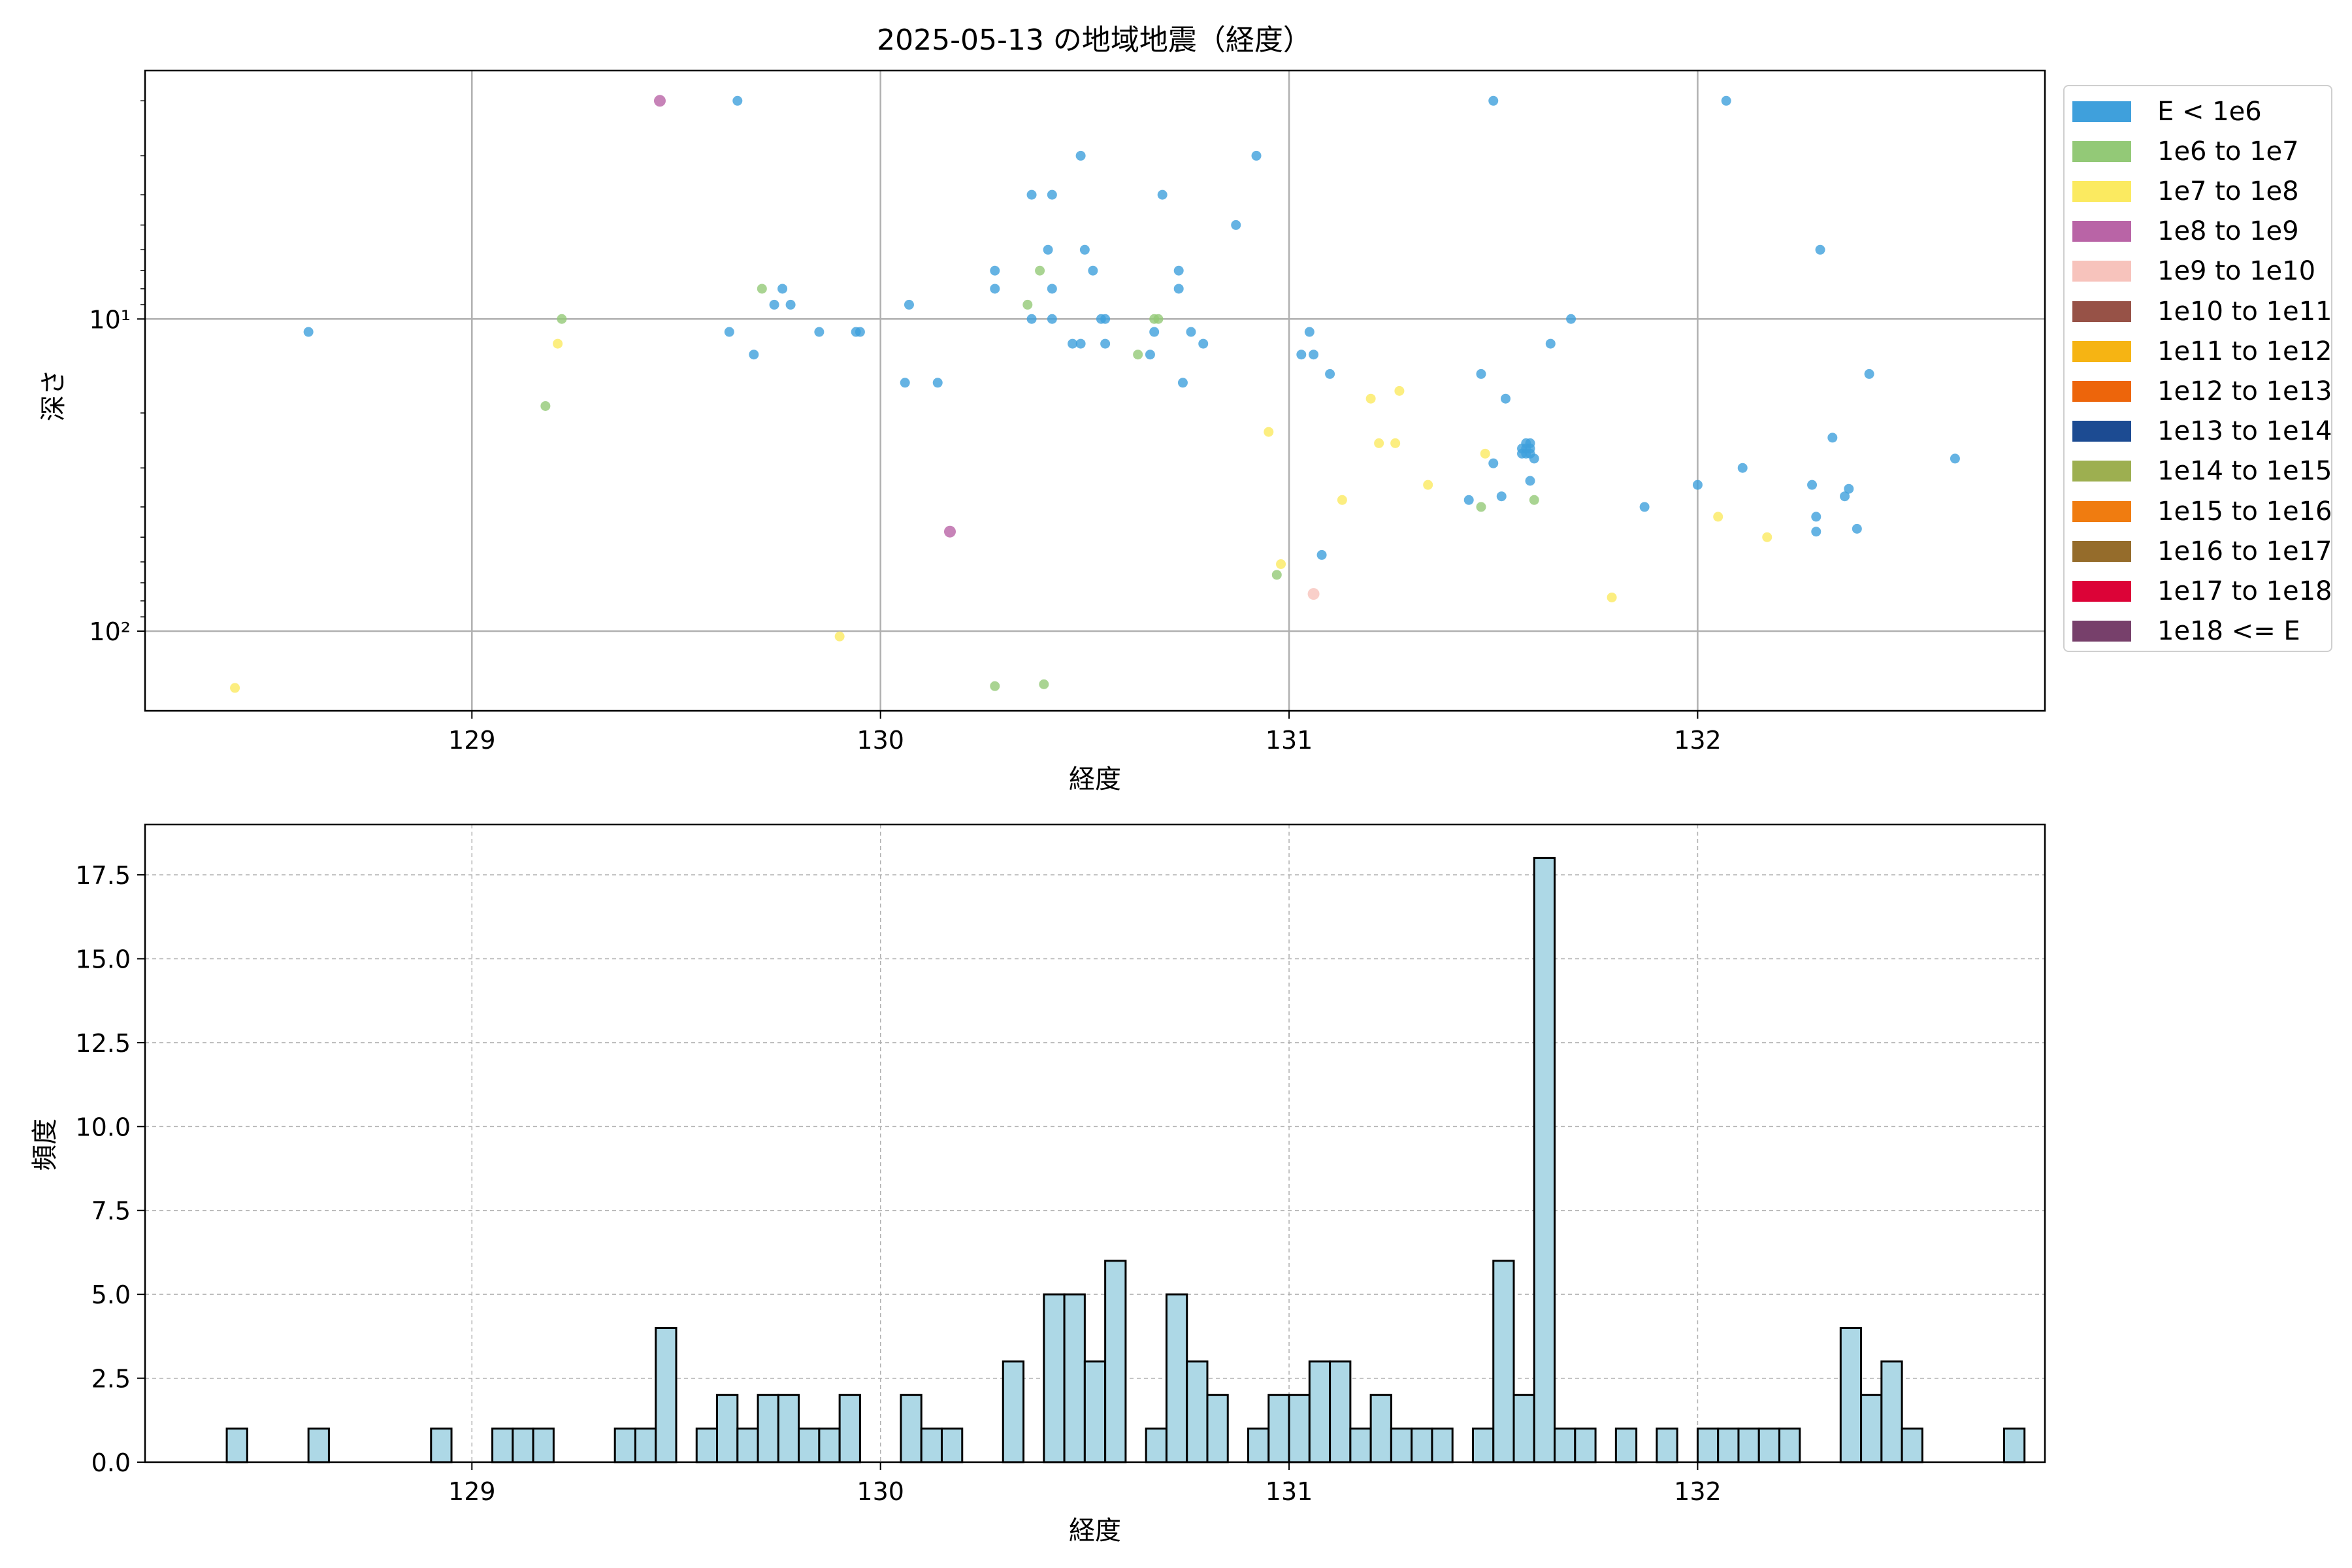  I want to click on legend-item: 1e17 to 1e18, so click(2198, 591).